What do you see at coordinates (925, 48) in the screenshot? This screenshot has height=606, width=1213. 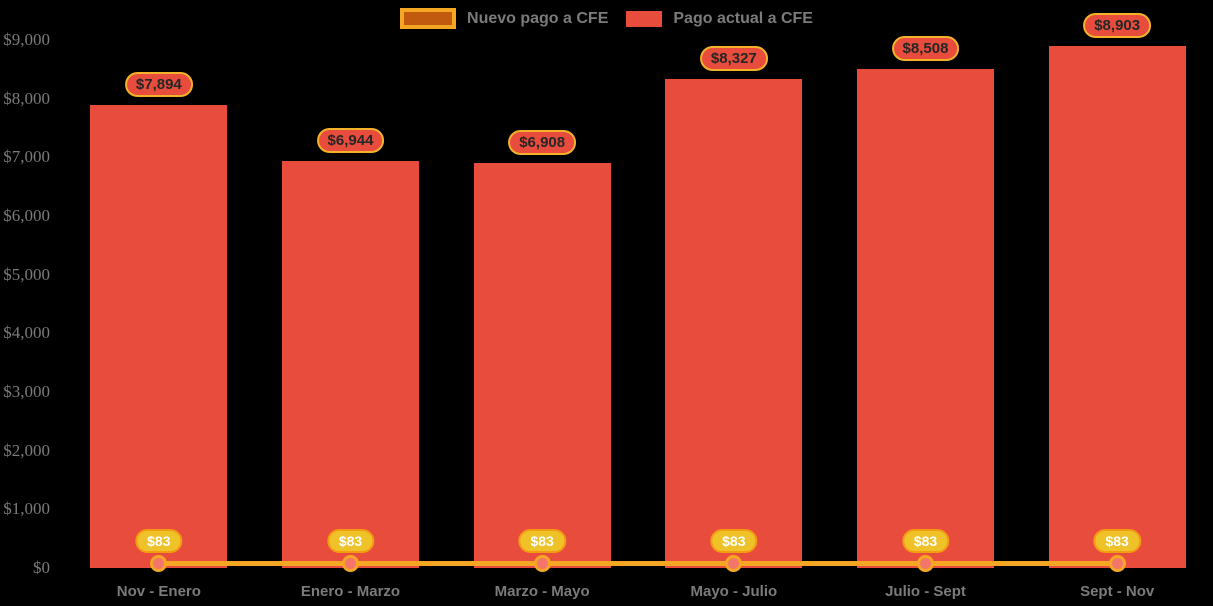 I see `bar-value-label: $8,508` at bounding box center [925, 48].